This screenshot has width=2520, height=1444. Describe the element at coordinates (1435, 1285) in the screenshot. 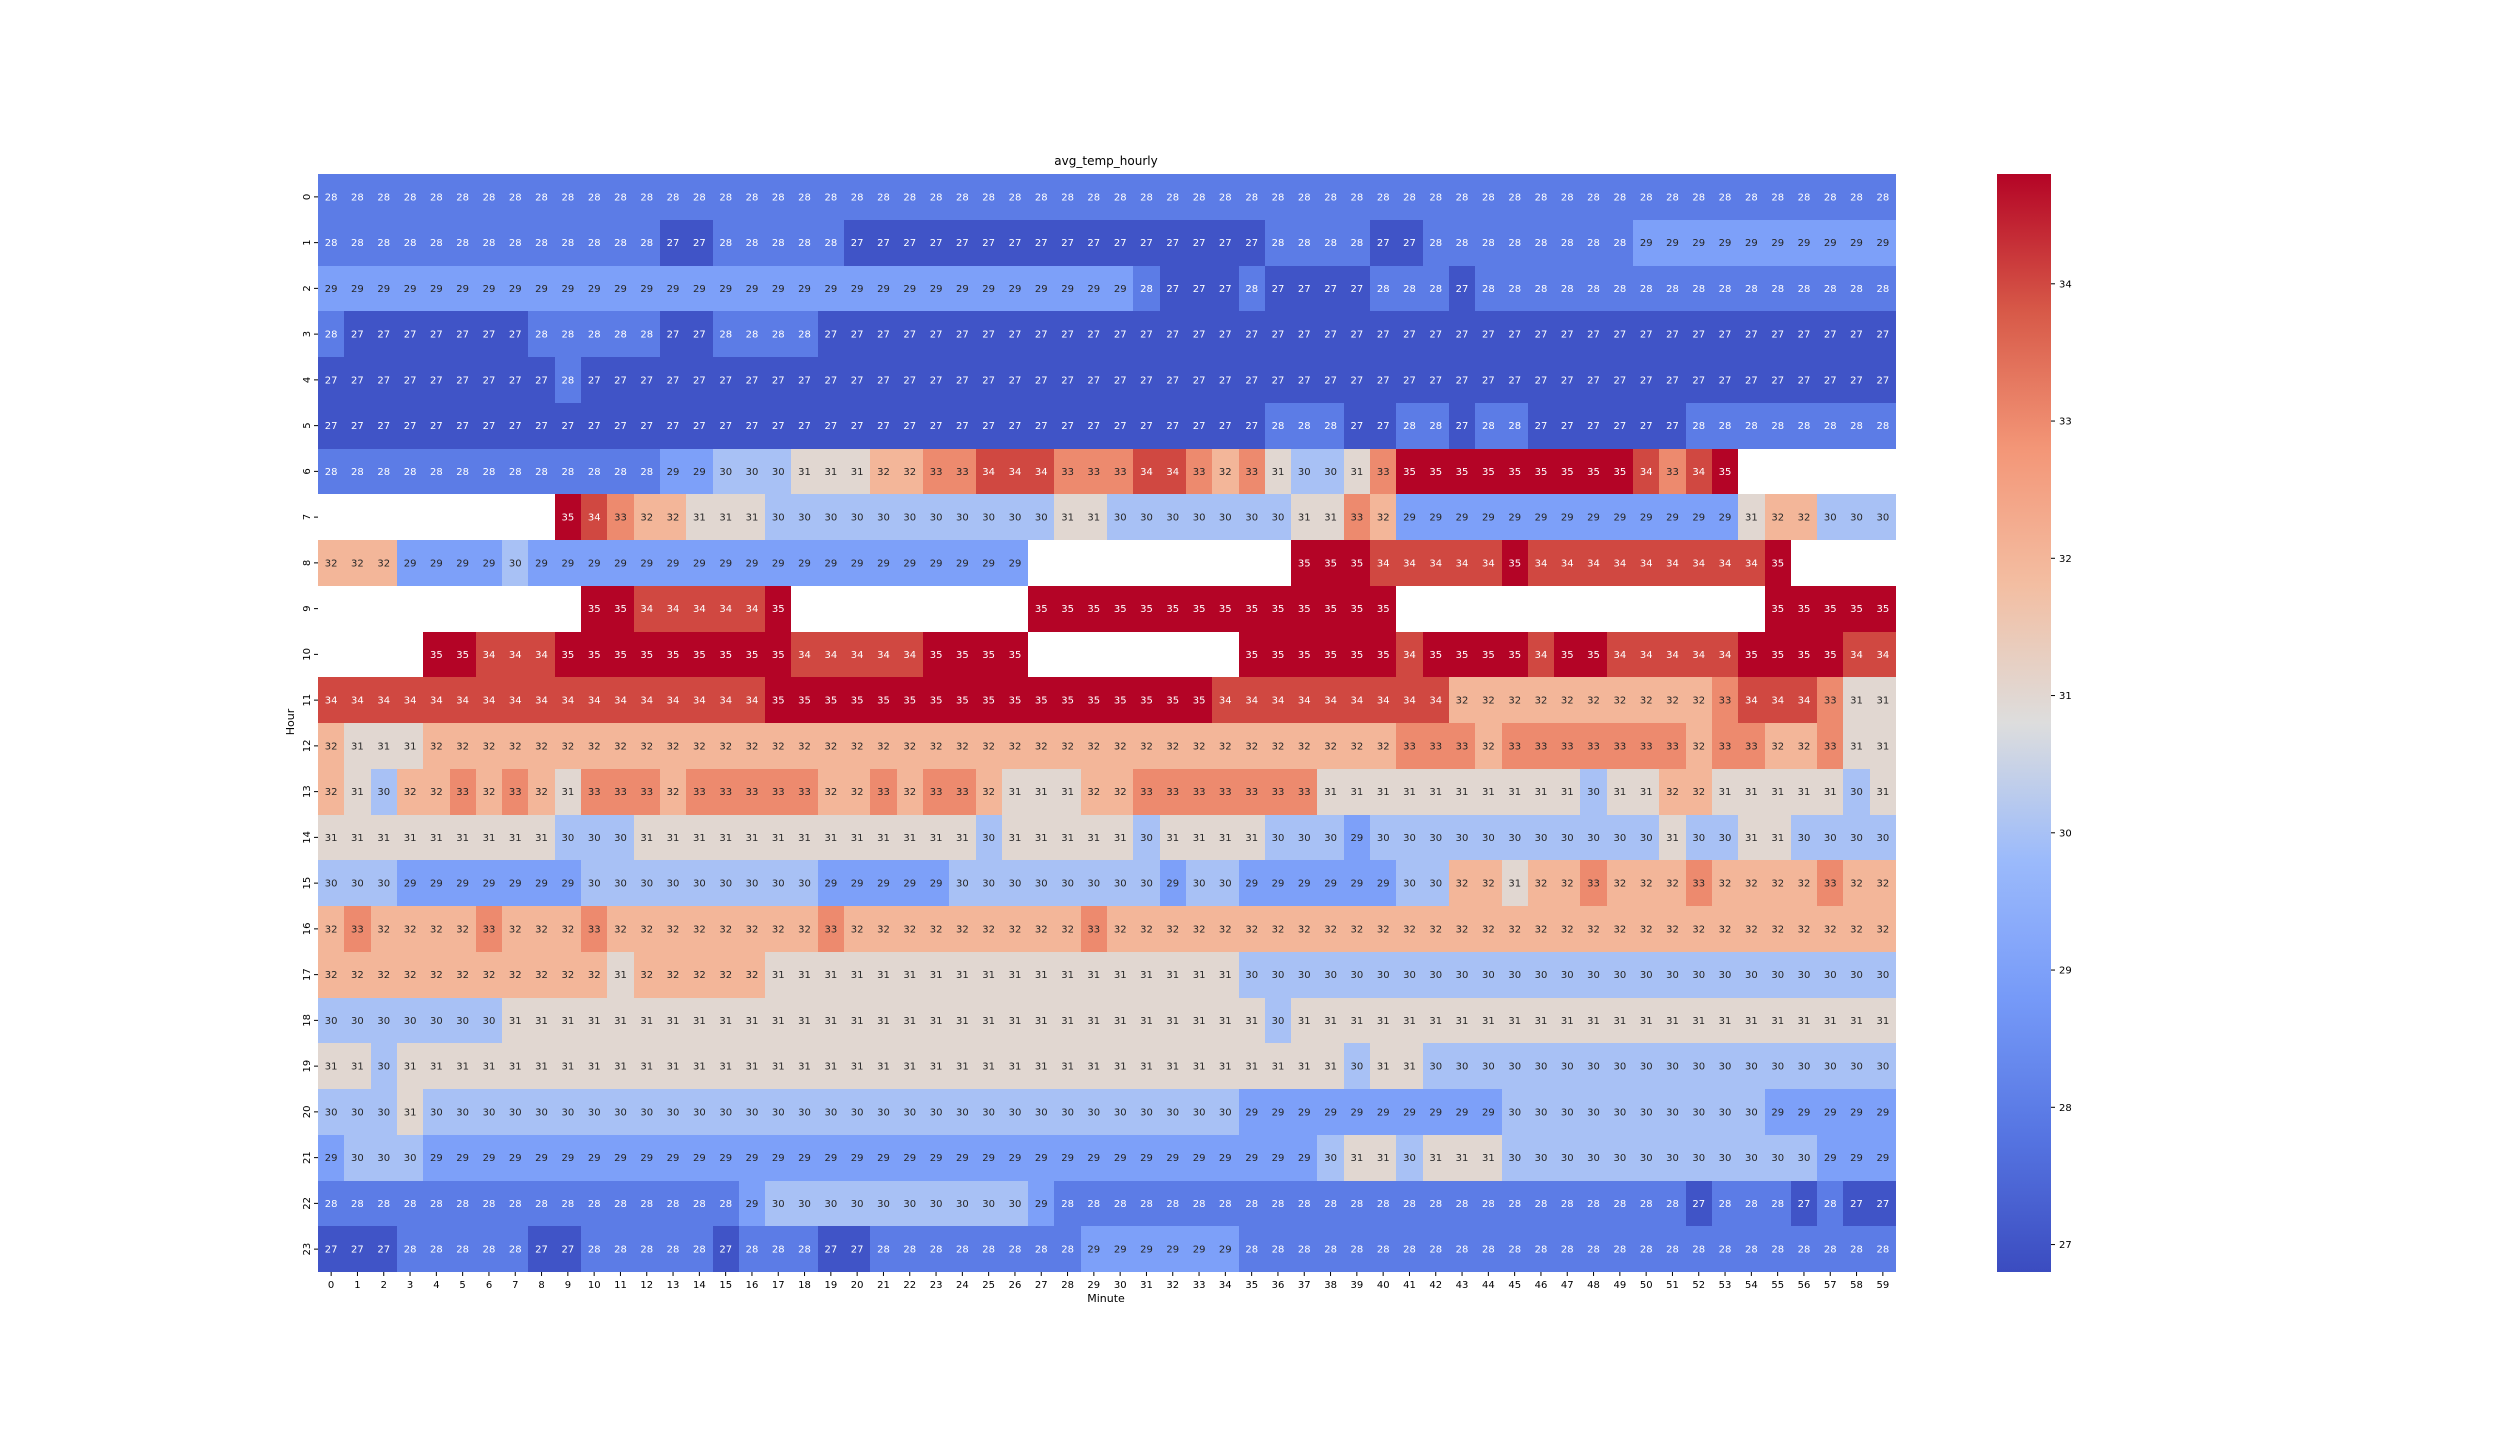

I see `x-tick-label: 42` at that location.